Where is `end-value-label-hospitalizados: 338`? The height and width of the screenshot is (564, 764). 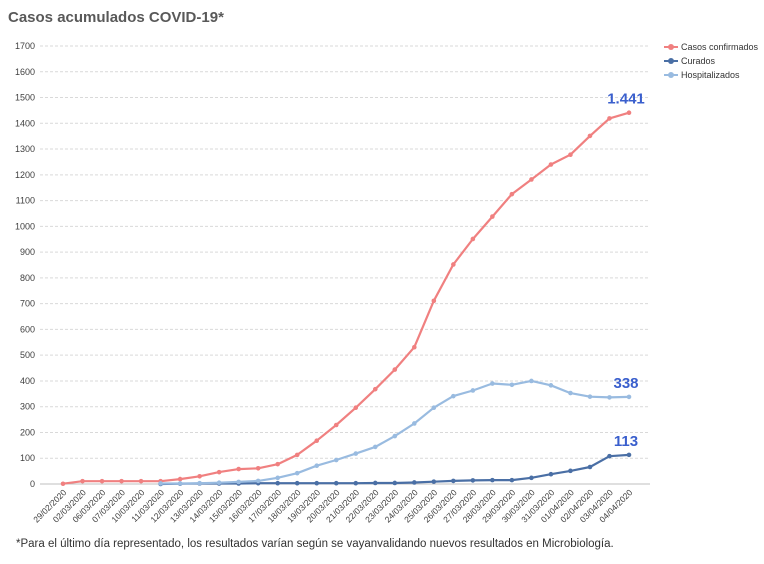 end-value-label-hospitalizados: 338 is located at coordinates (625, 383).